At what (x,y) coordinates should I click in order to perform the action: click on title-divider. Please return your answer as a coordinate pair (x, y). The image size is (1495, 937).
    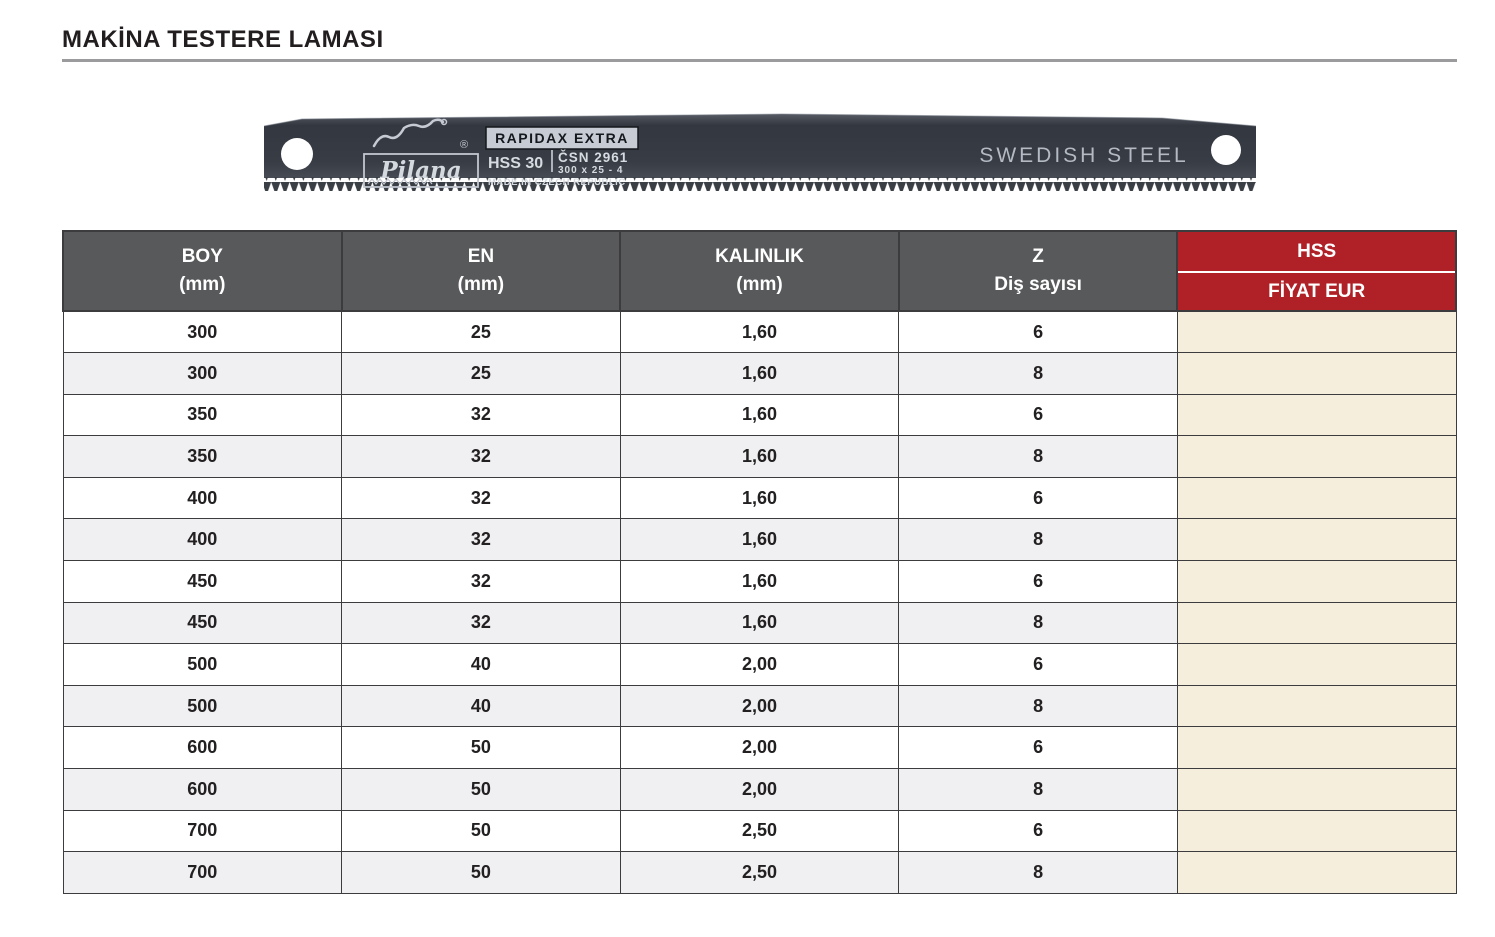
    Looking at the image, I should click on (759, 60).